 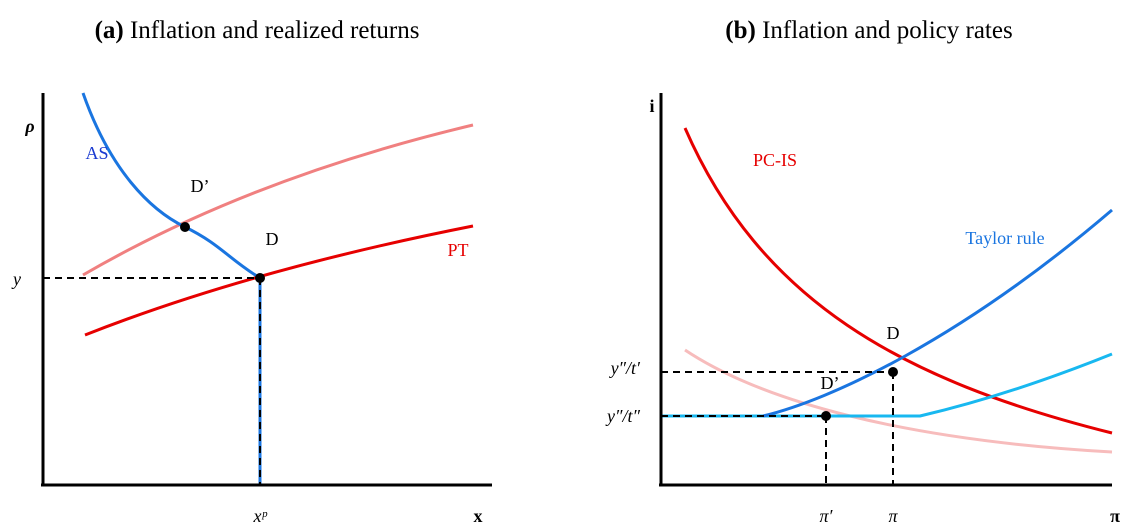 What do you see at coordinates (29, 126) in the screenshot?
I see `axis-label: ρ` at bounding box center [29, 126].